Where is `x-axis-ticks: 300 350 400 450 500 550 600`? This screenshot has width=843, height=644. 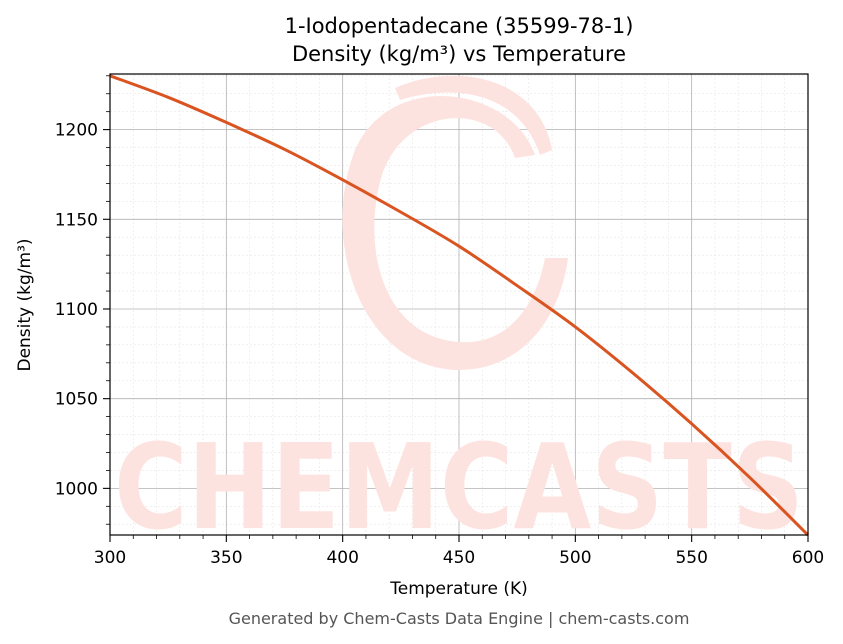
x-axis-ticks: 300 350 400 450 500 550 600 is located at coordinates (459, 551).